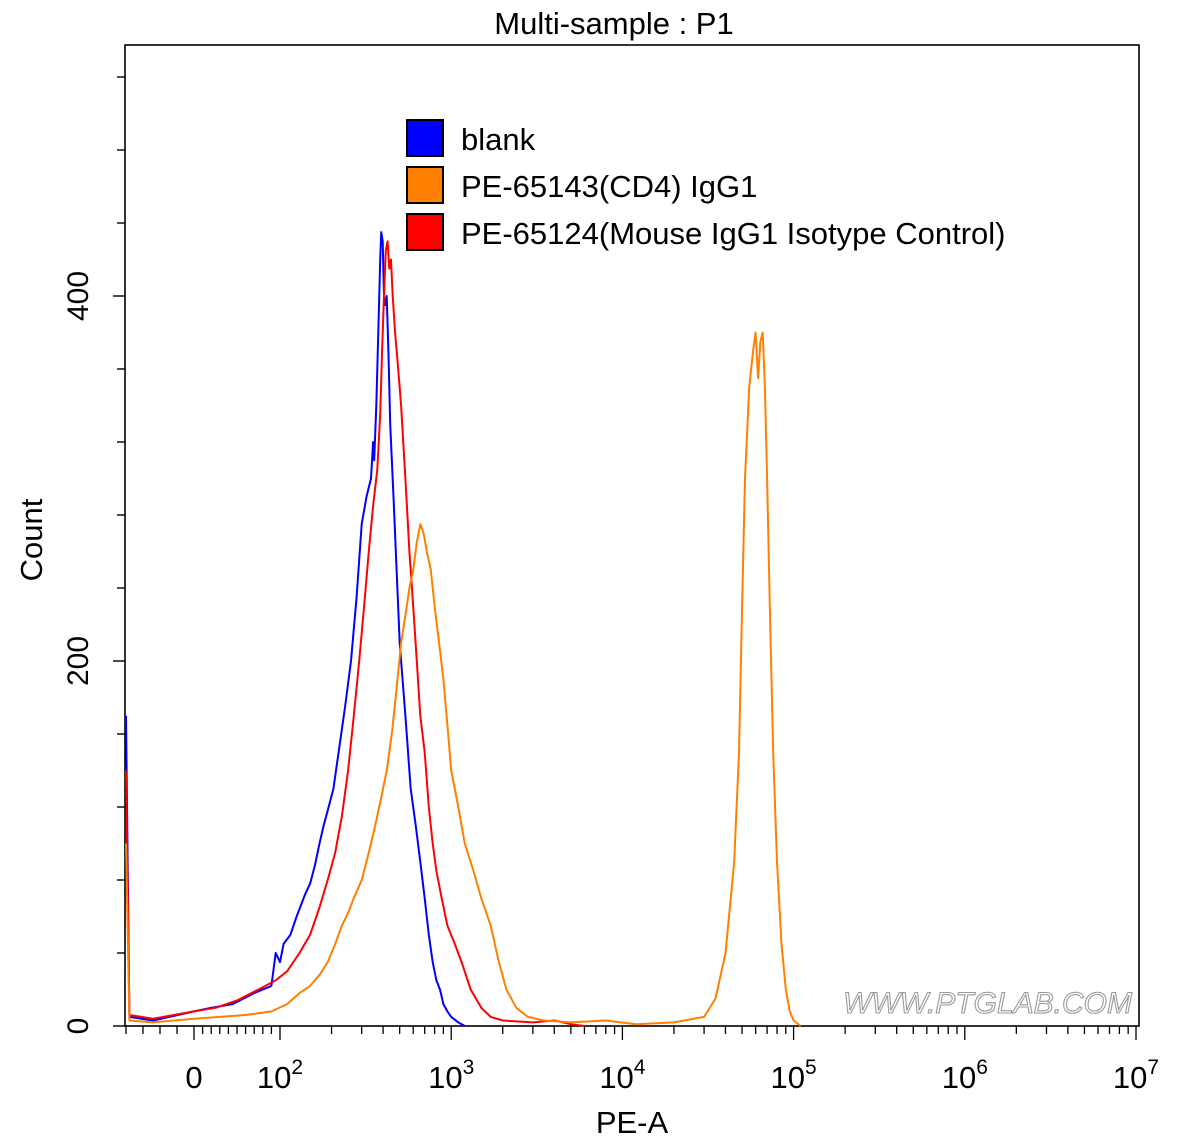  I want to click on x-axis-label: PE-A, so click(632, 1122).